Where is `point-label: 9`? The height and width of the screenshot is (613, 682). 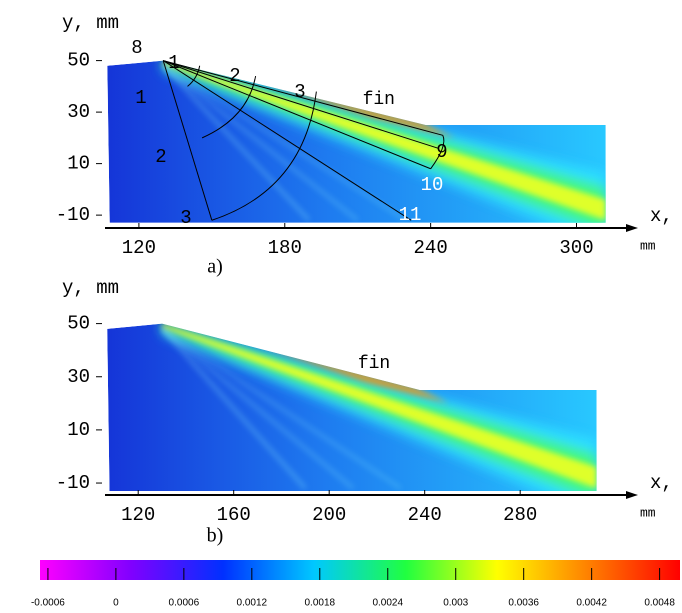 point-label: 9 is located at coordinates (441, 152).